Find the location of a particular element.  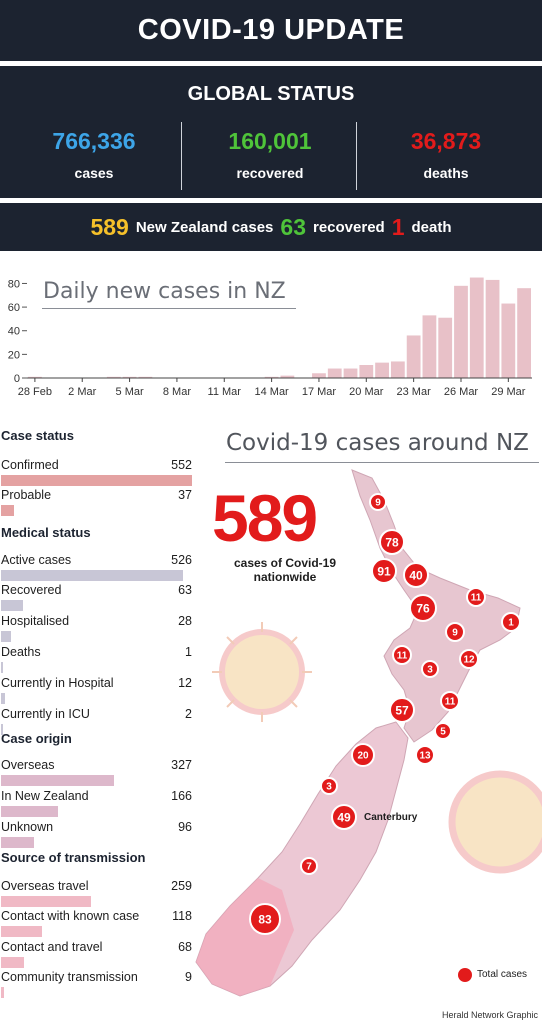

bar-25-mar is located at coordinates (445, 347).